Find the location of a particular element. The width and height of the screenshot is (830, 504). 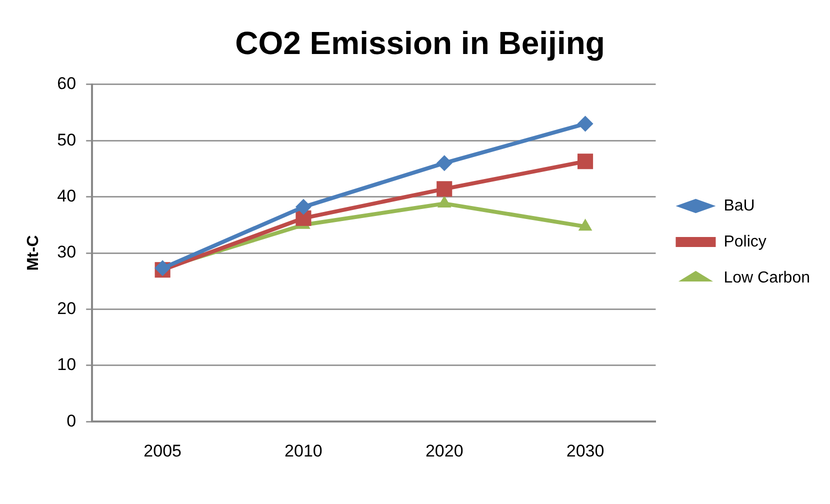

y-tick-label: 30 is located at coordinates (66, 252).